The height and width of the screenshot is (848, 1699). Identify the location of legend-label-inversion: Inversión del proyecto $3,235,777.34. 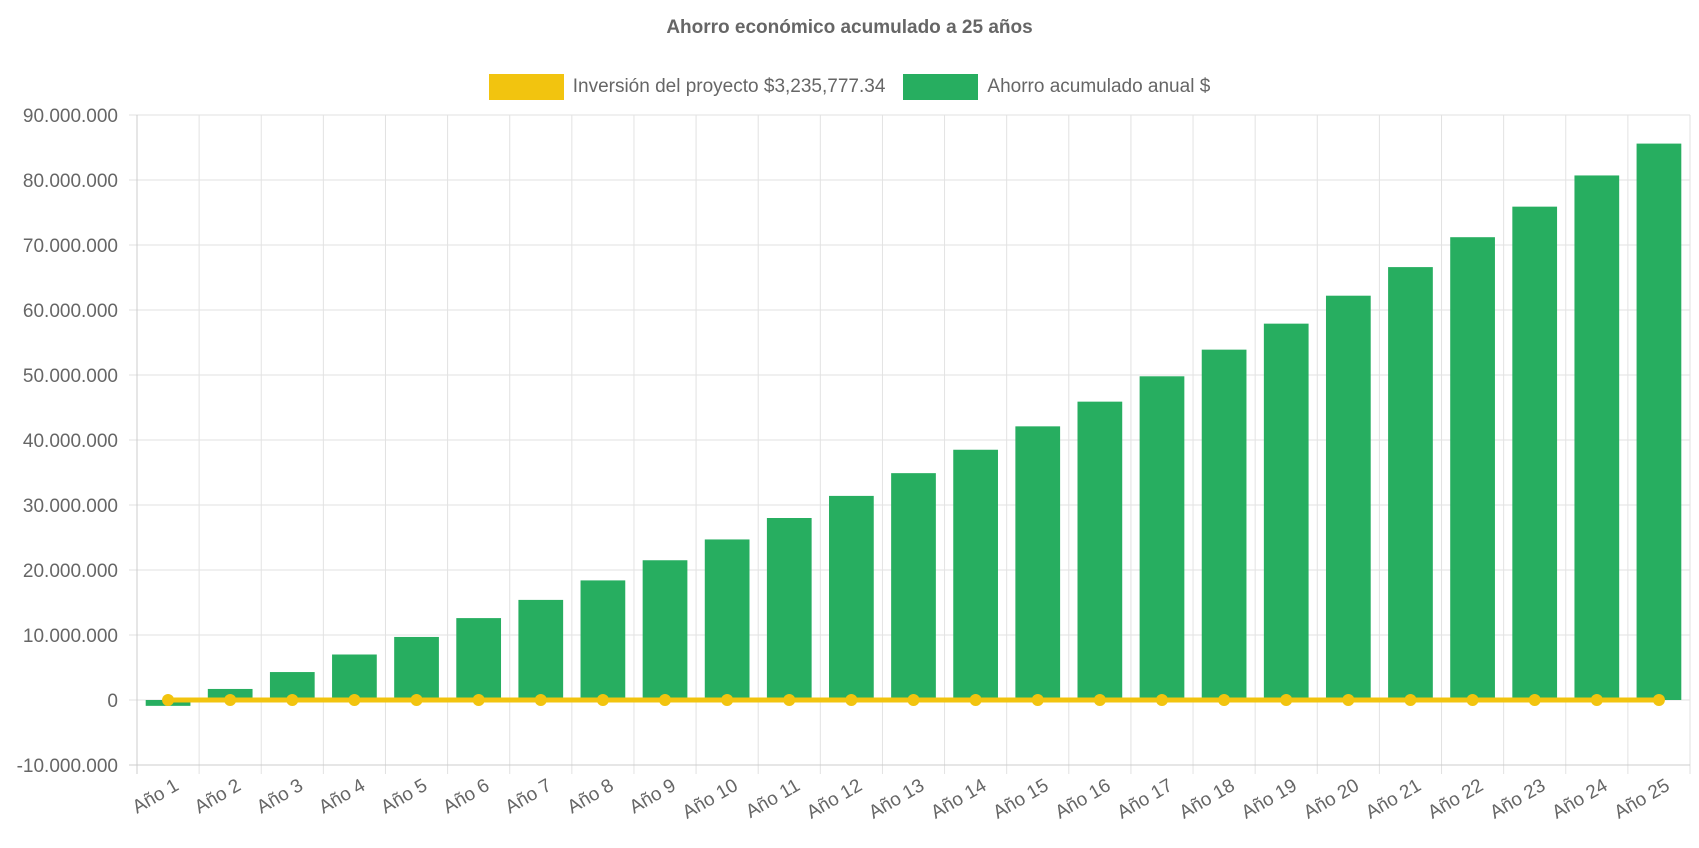
(729, 86).